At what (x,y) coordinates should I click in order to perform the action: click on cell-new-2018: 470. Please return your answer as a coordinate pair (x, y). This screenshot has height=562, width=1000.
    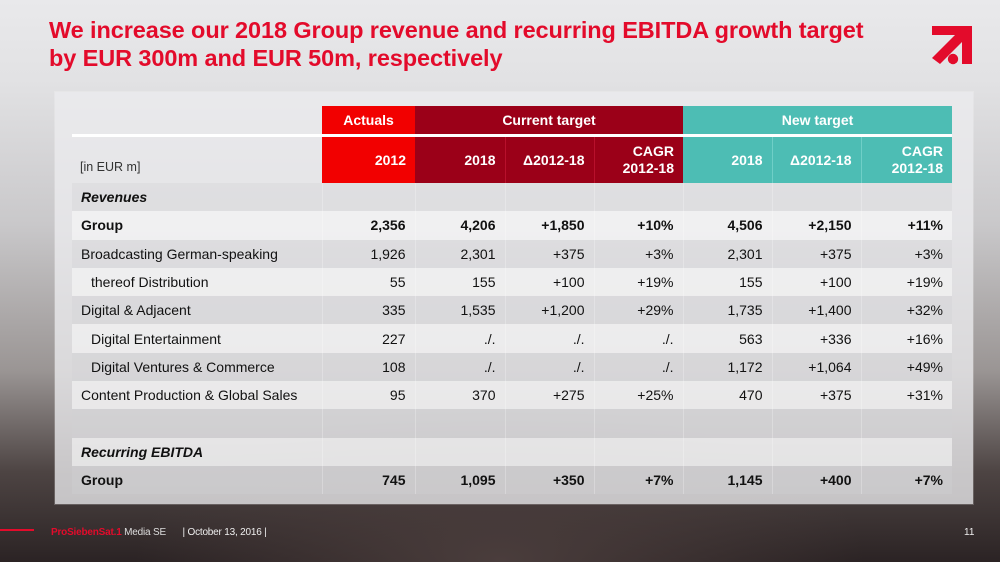
    Looking at the image, I should click on (727, 395).